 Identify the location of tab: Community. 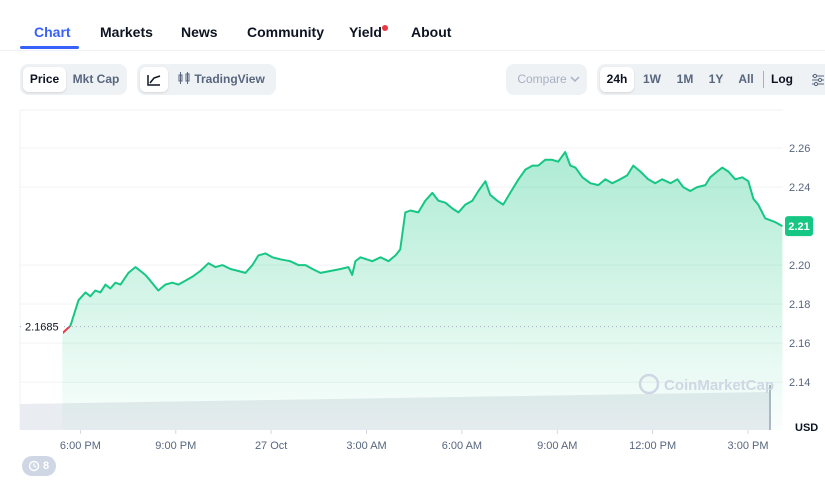
(285, 32).